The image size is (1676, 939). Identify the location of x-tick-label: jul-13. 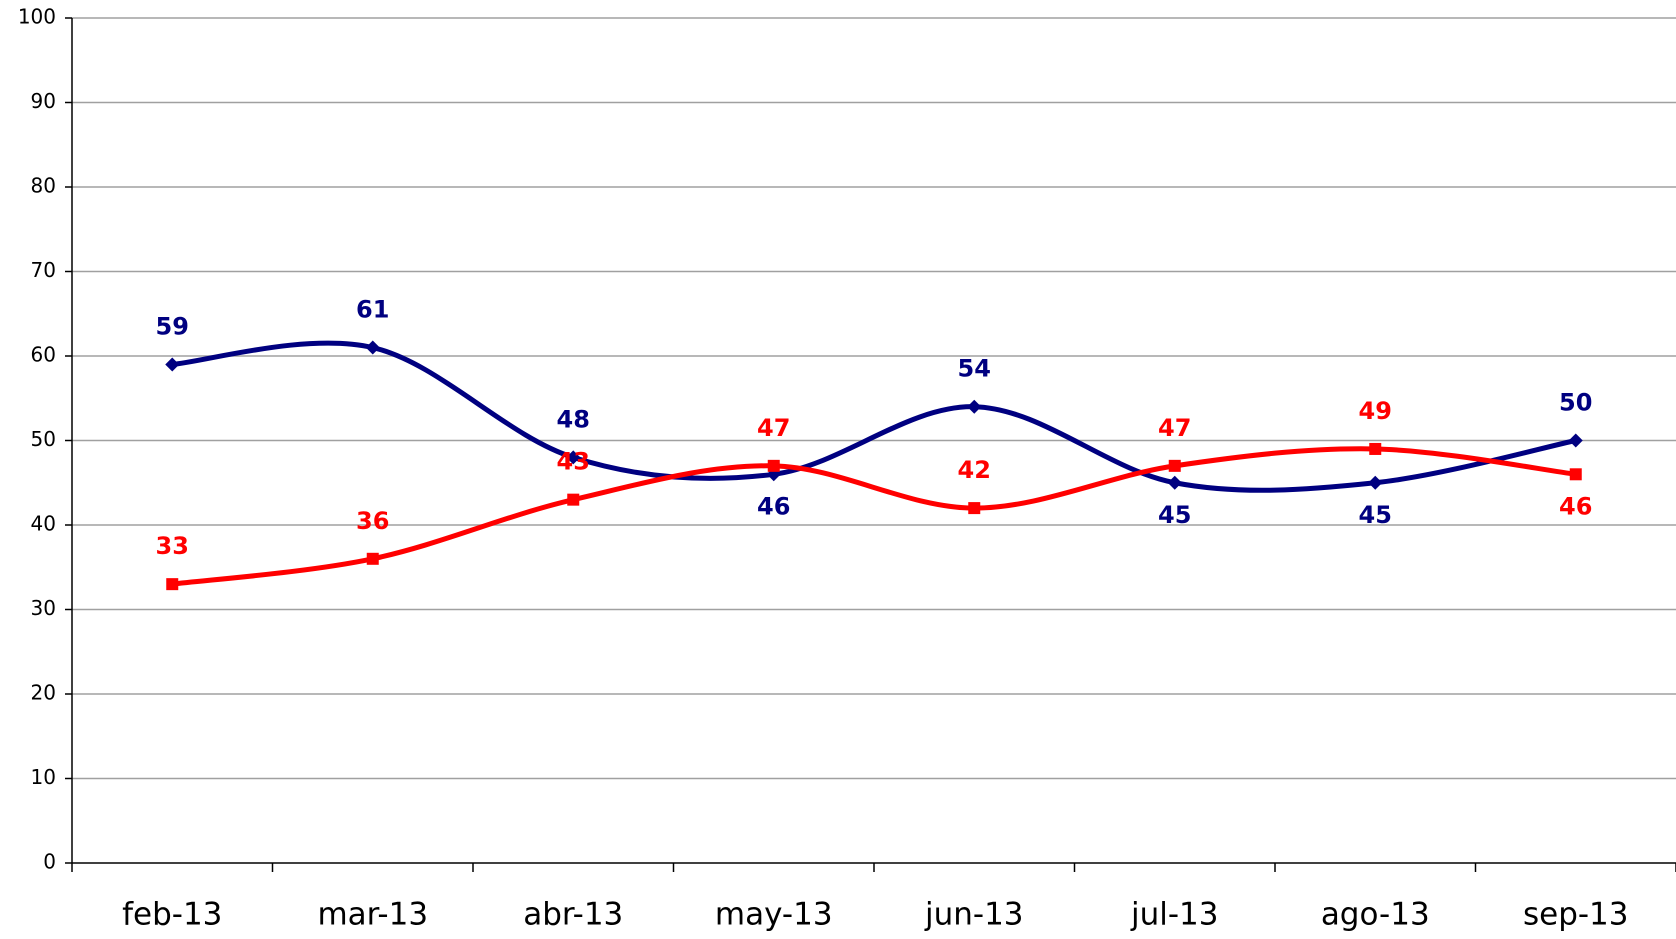
(1174, 915).